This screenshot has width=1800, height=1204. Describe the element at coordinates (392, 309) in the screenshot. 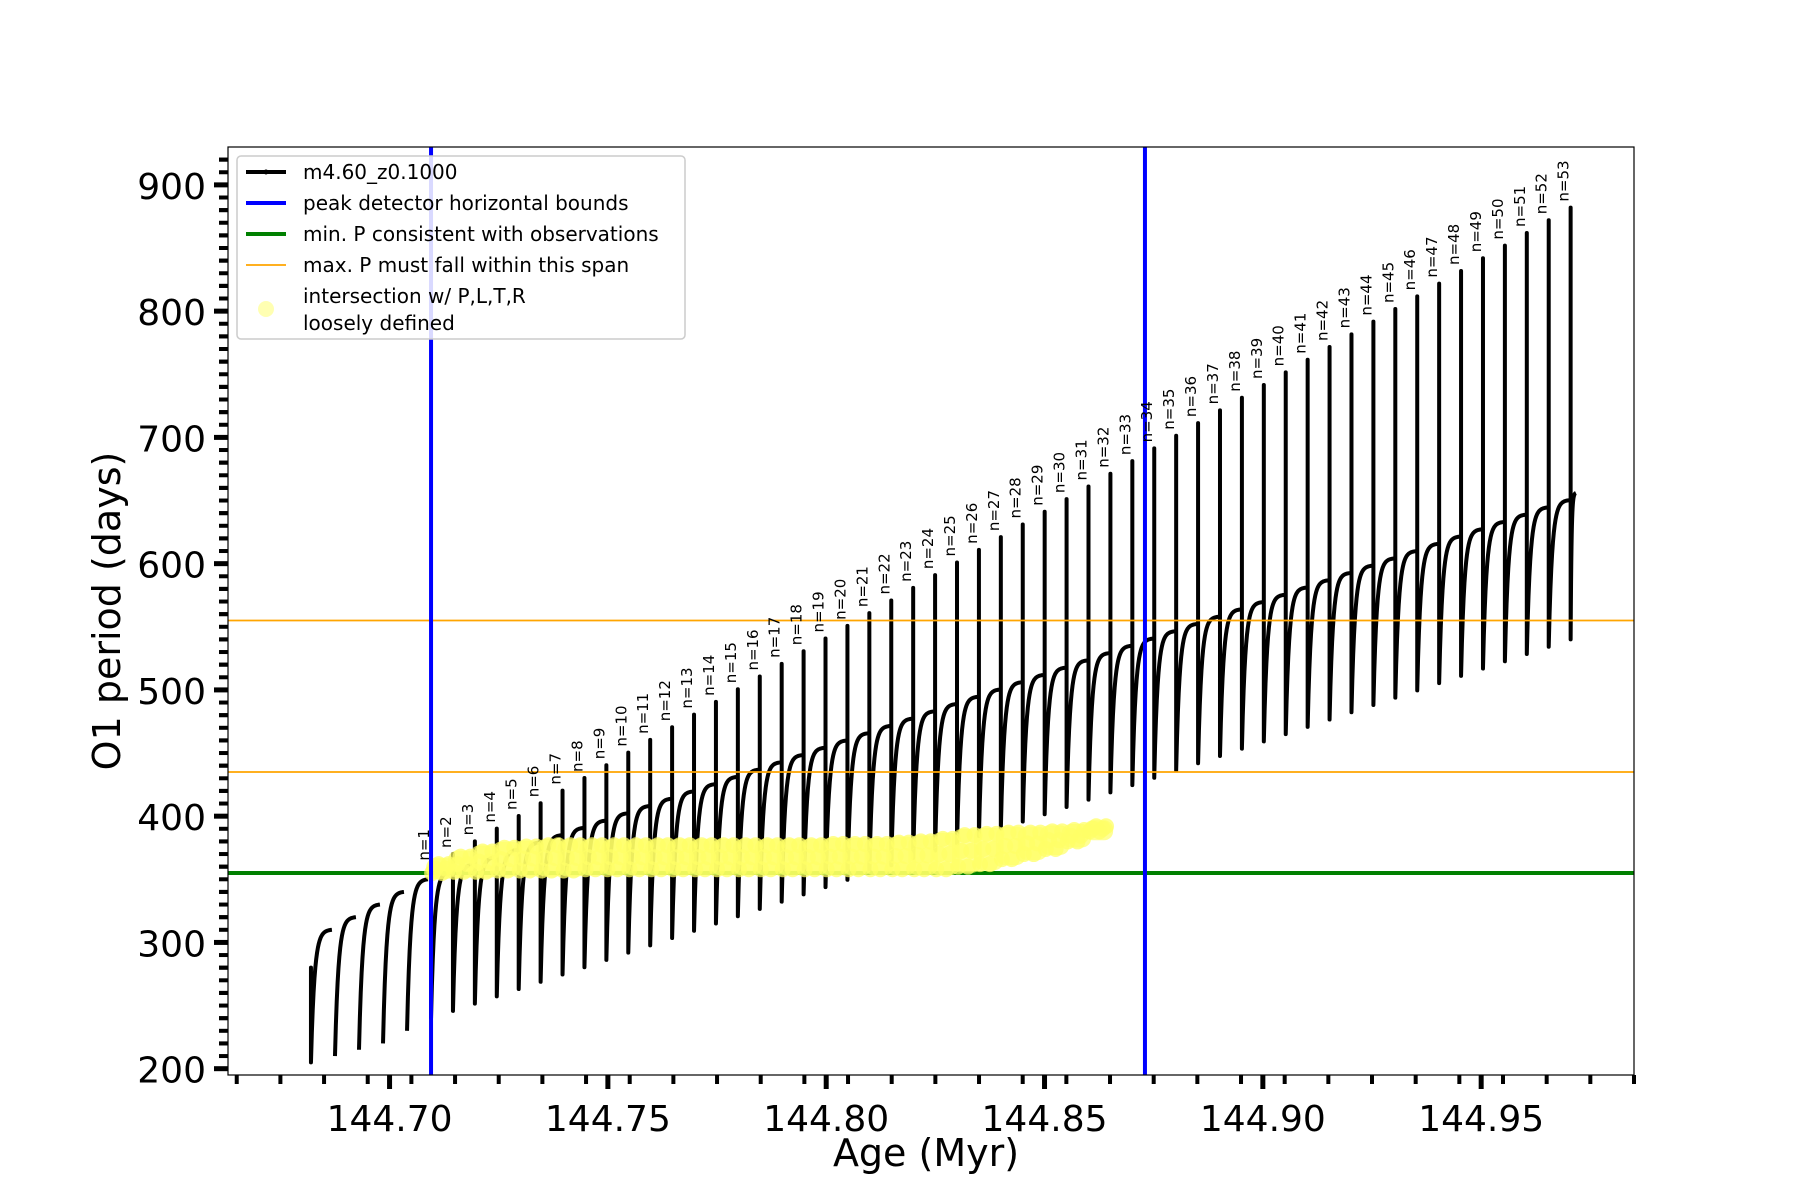

I see `legend-entry: intersection w/ P,L,T,R loosely defined` at that location.